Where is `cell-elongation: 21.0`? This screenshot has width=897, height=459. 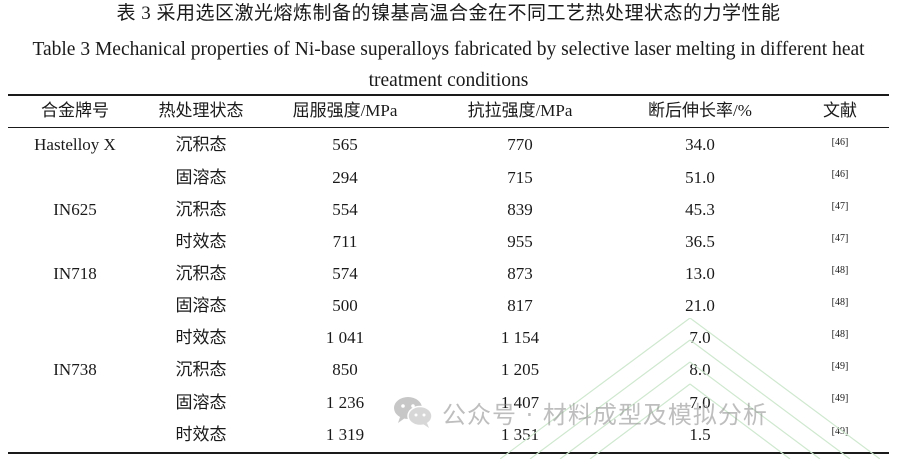
cell-elongation: 21.0 is located at coordinates (700, 305).